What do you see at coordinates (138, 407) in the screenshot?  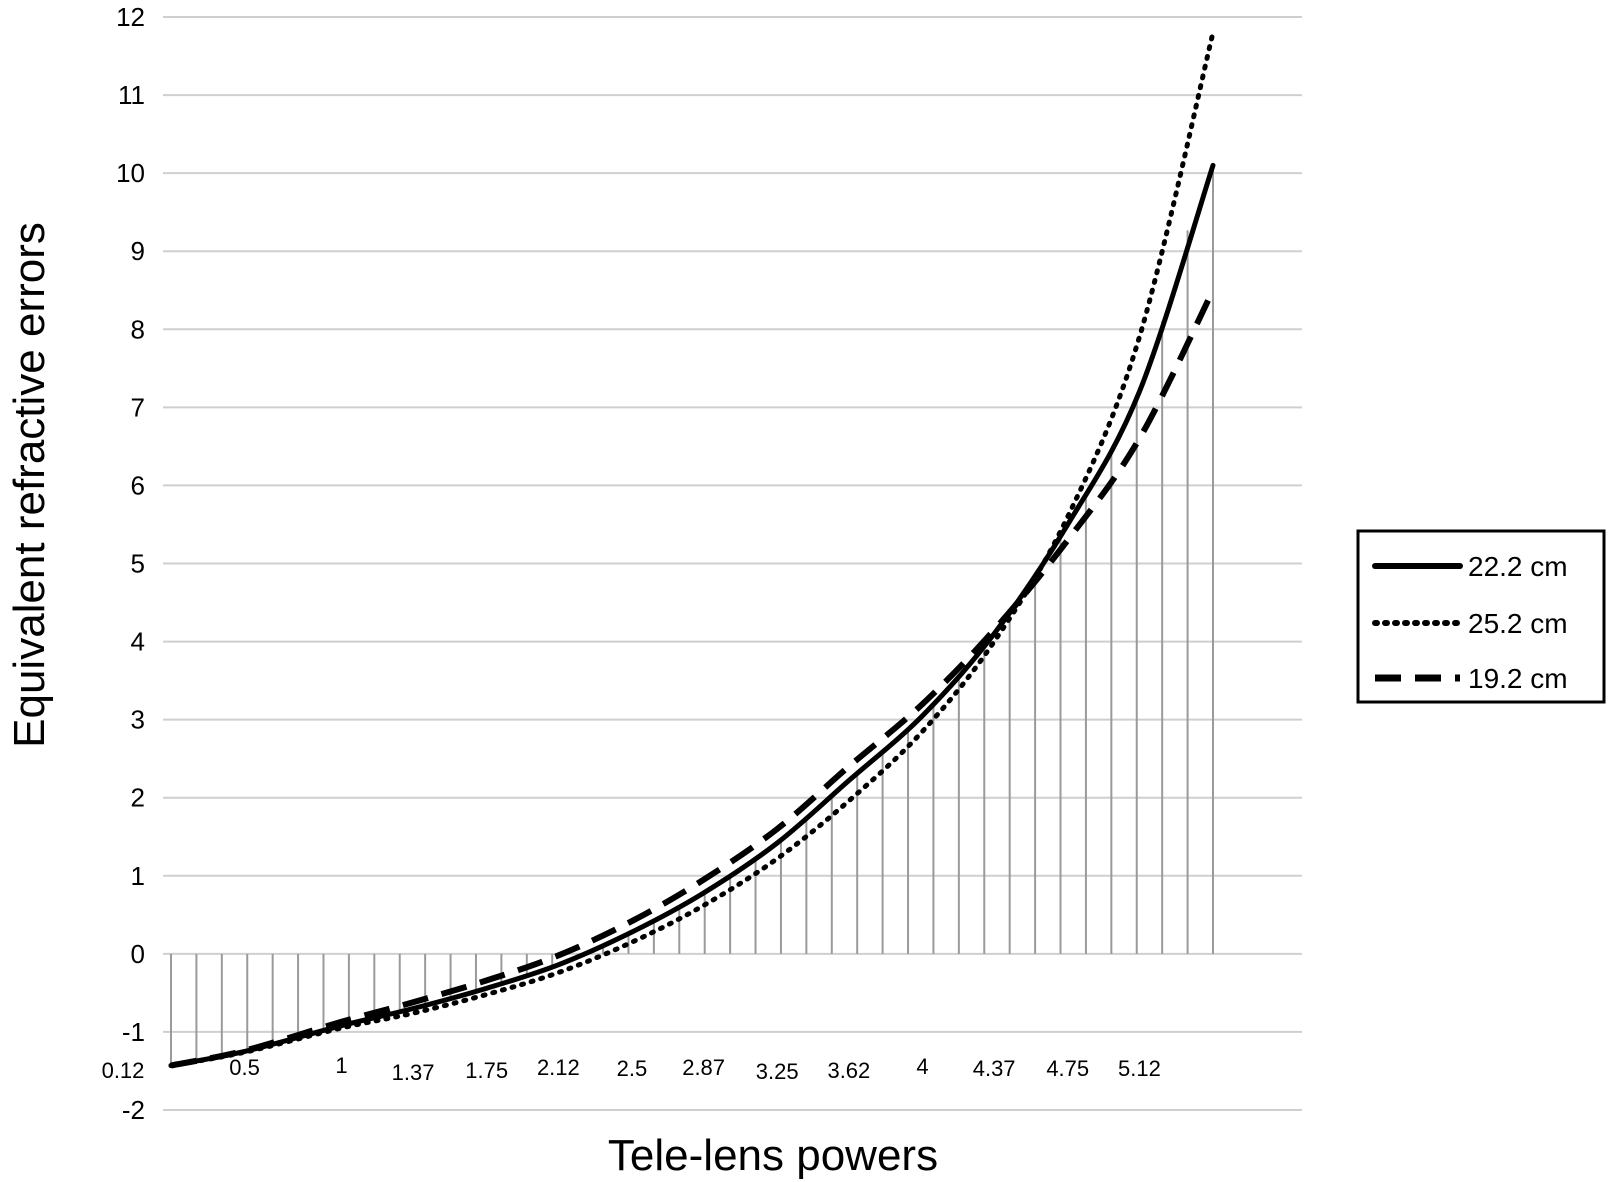 I see `y-tick-label: 7` at bounding box center [138, 407].